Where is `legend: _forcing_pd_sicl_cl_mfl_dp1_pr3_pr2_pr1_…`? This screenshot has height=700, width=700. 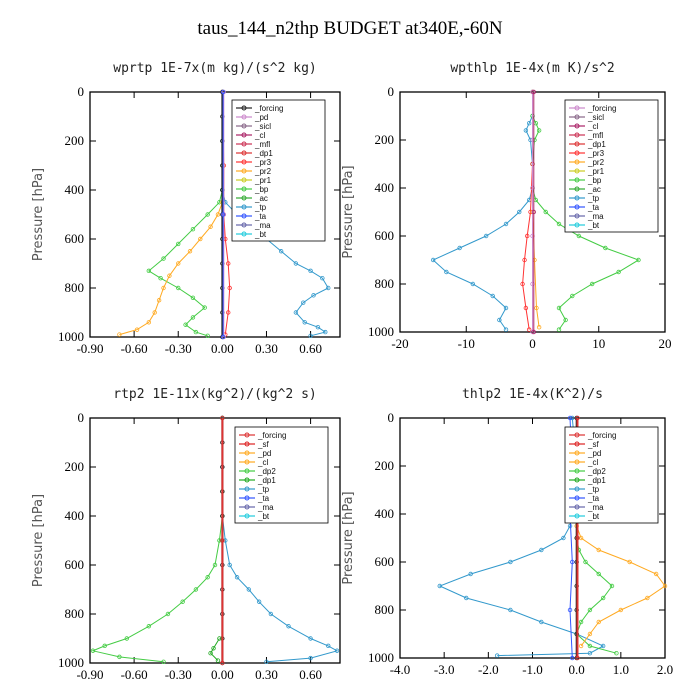 legend: _forcing_pd_sicl_cl_mfl_dp1_pr3_pr2_pr1_… is located at coordinates (278, 170).